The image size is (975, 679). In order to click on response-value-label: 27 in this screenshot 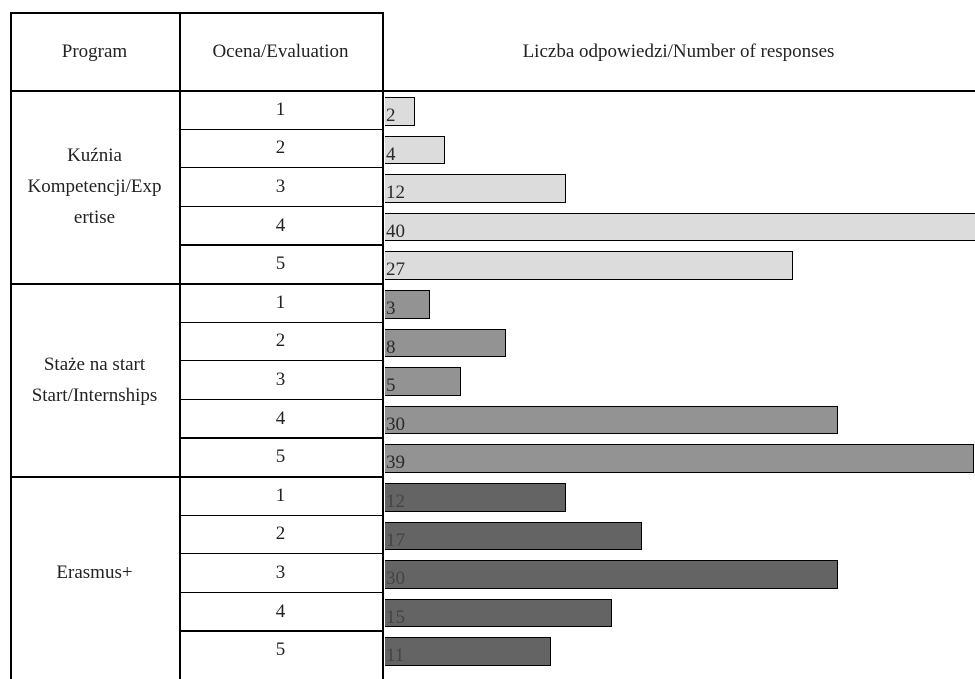, I will do `click(395, 270)`.